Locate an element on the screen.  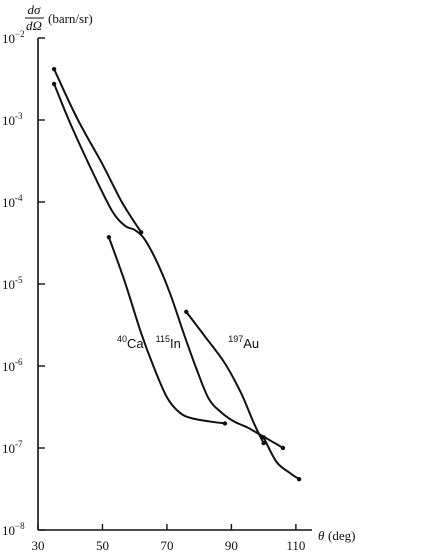
y-axis-title-unit: (barn/sr) is located at coordinates (70, 18).